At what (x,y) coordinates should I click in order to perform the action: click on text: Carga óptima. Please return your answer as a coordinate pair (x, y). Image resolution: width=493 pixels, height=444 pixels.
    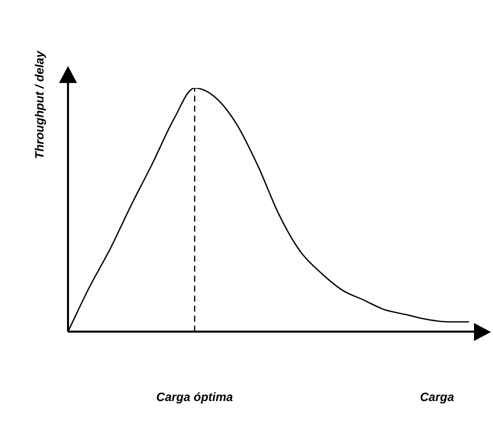
    Looking at the image, I should click on (195, 397).